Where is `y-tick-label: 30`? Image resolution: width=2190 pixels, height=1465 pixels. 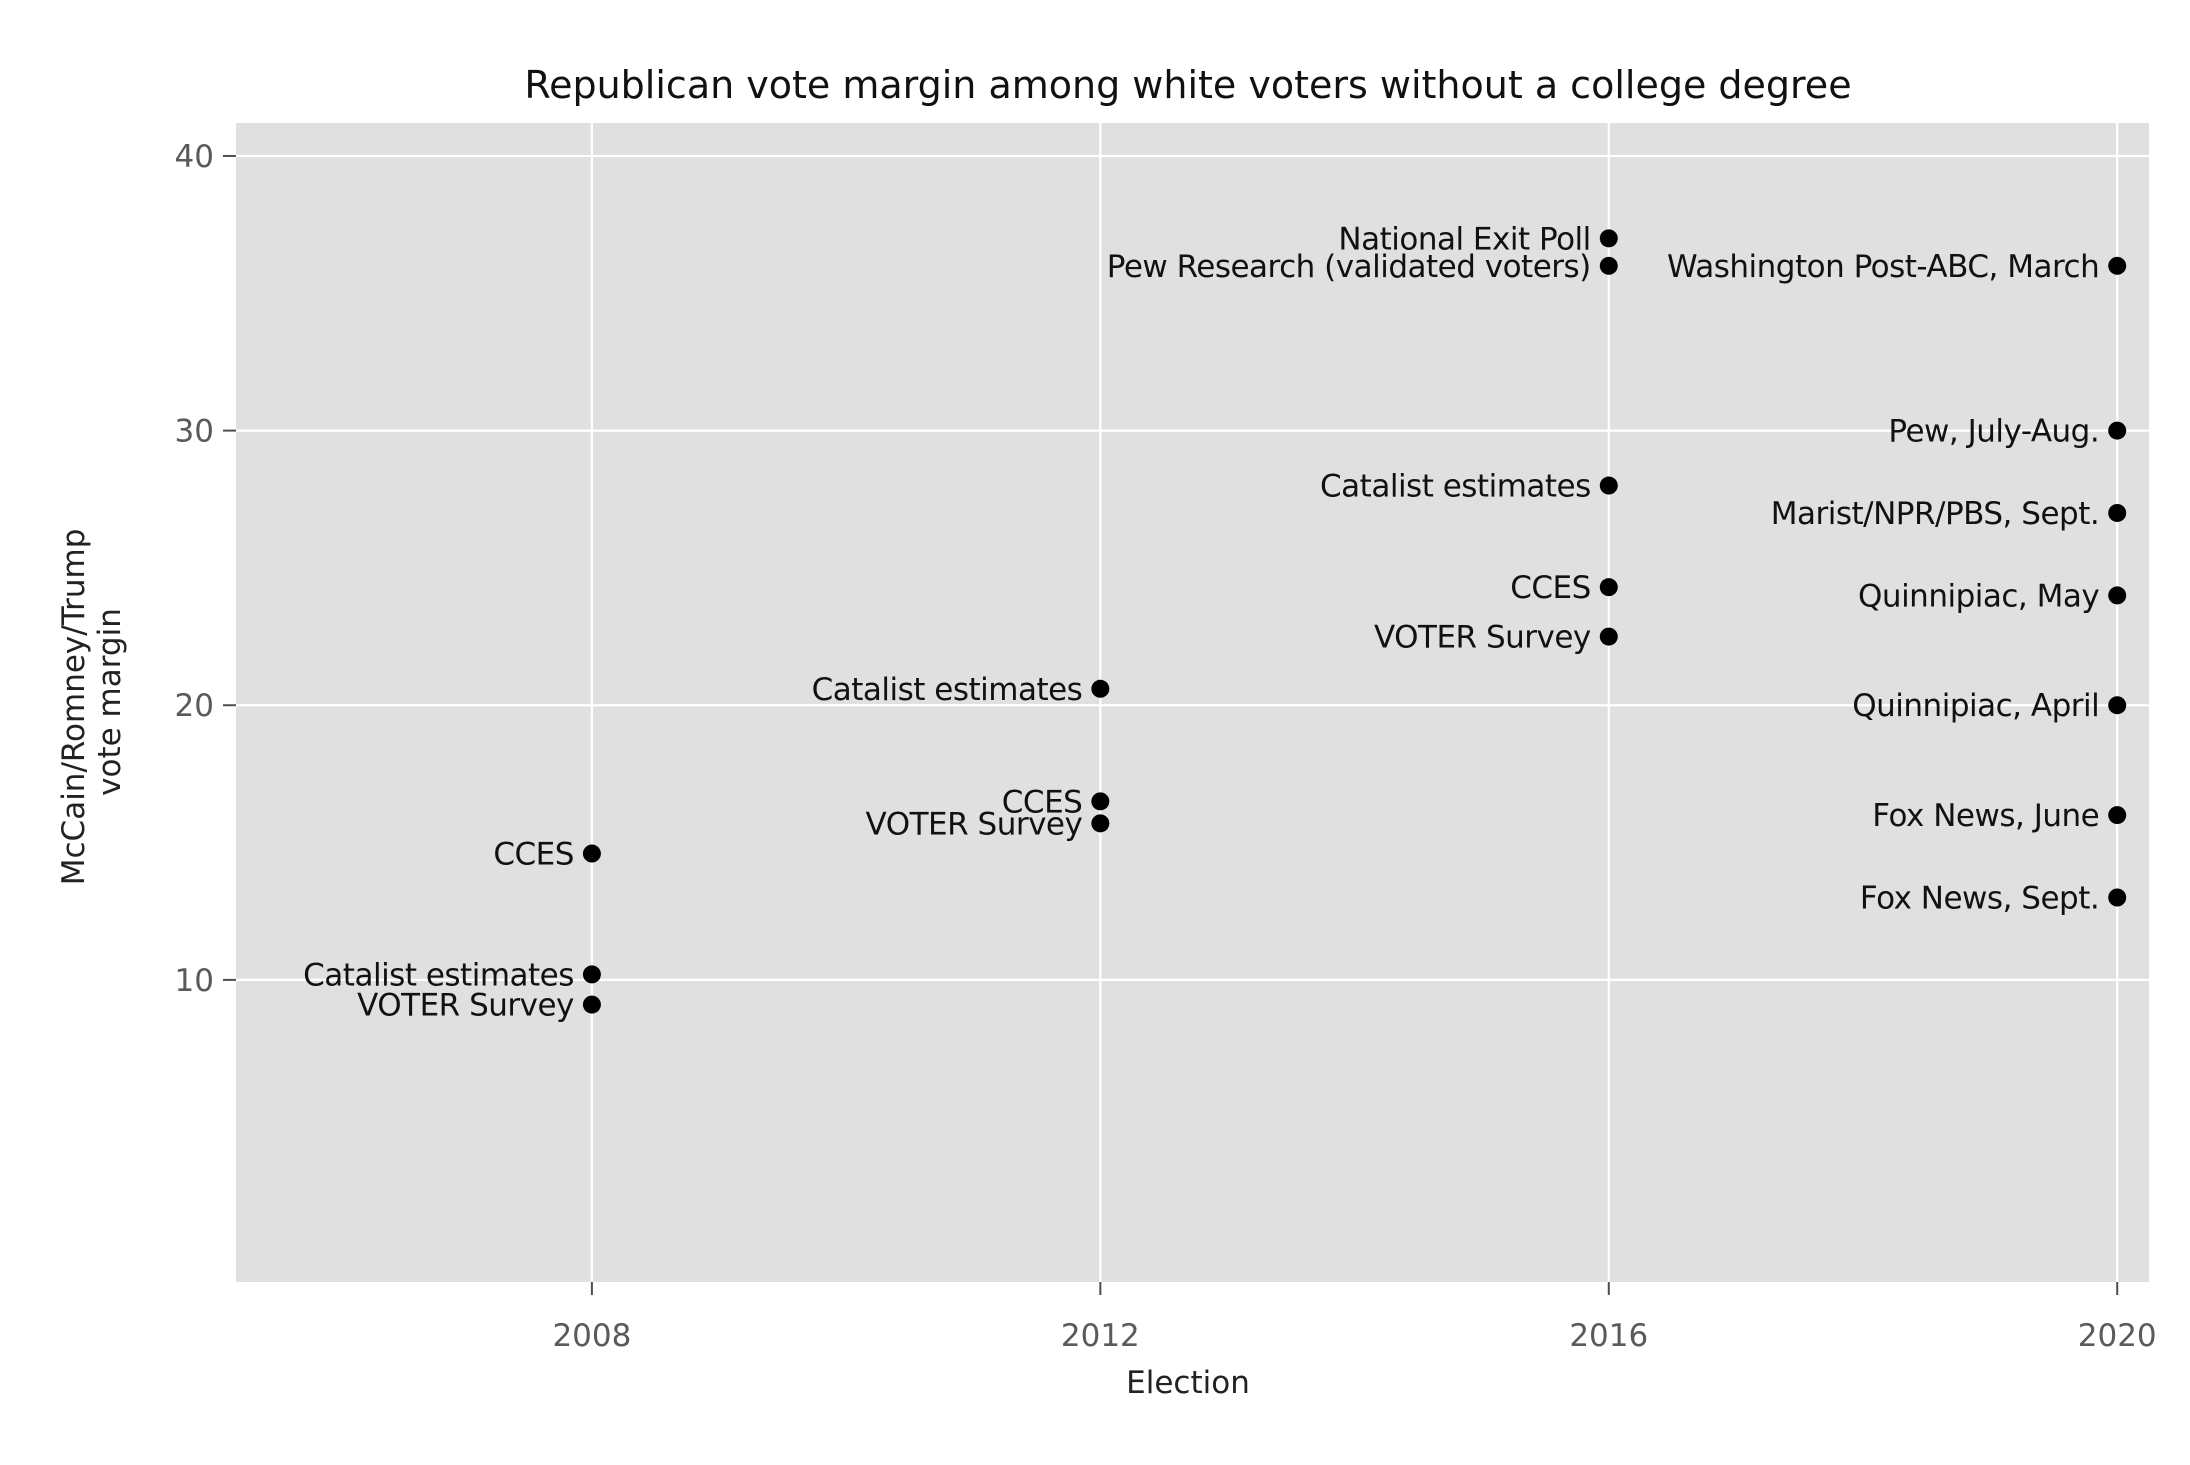 y-tick-label: 30 is located at coordinates (194, 432).